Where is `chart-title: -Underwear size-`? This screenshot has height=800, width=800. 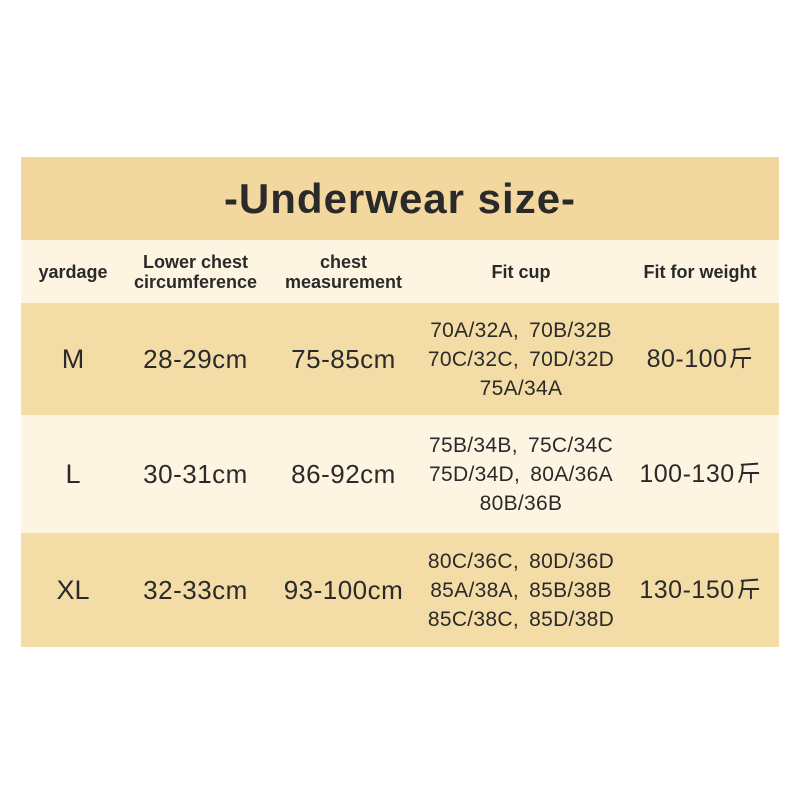
chart-title: -Underwear size- is located at coordinates (400, 198).